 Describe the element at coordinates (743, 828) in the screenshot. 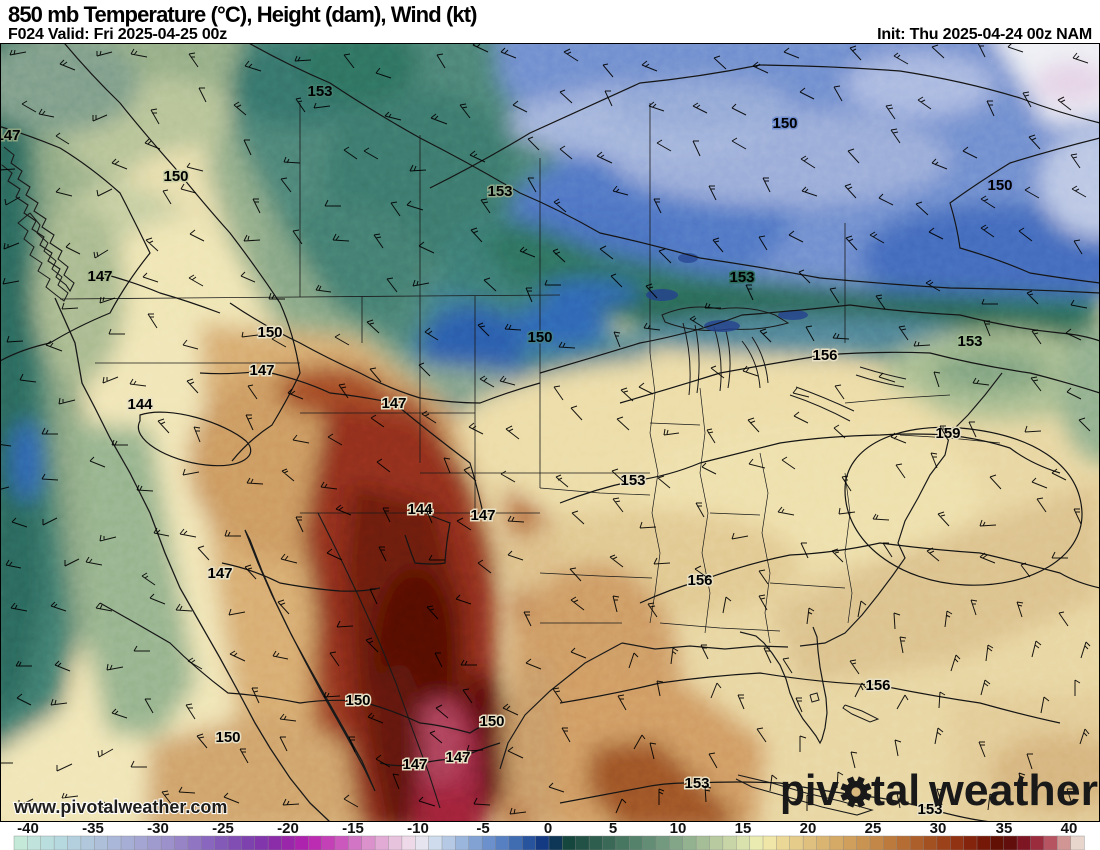

I see `svg-text: 15` at that location.